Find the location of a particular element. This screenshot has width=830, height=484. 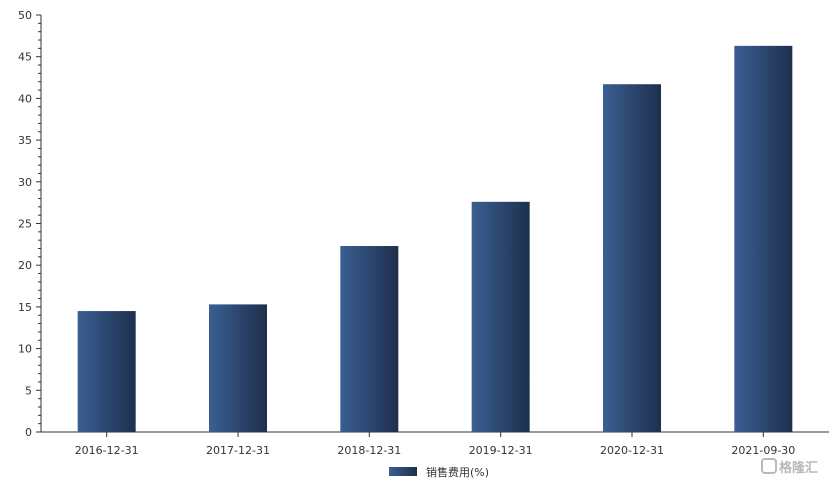

x-tick-label: 2018-12-31 is located at coordinates (369, 450).